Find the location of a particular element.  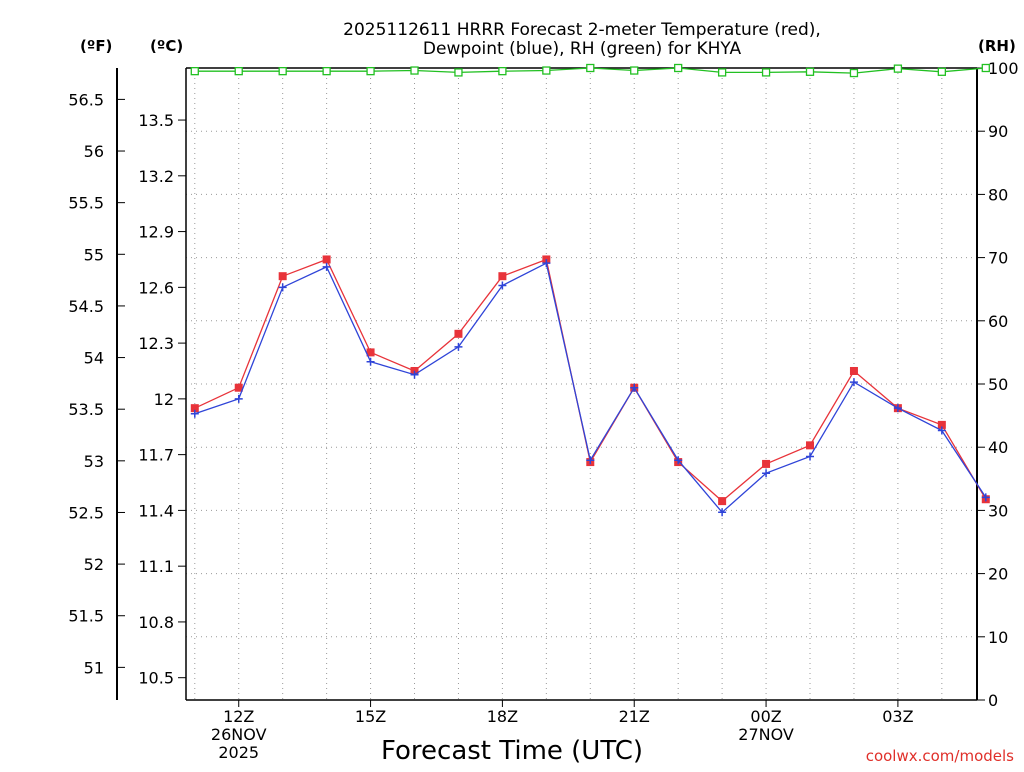

rh-tick-label: 70 is located at coordinates (998, 258).